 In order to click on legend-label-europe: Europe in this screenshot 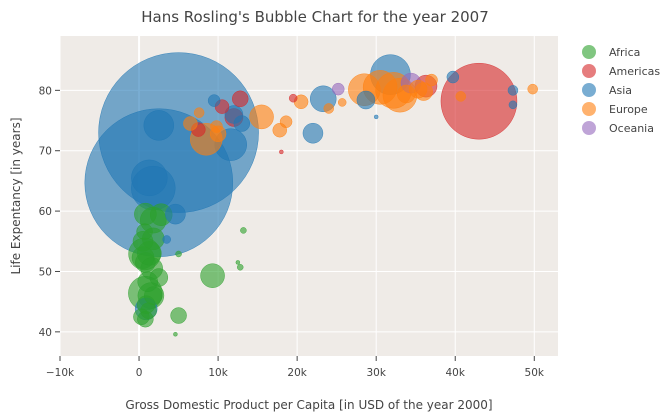, I will do `click(628, 109)`.